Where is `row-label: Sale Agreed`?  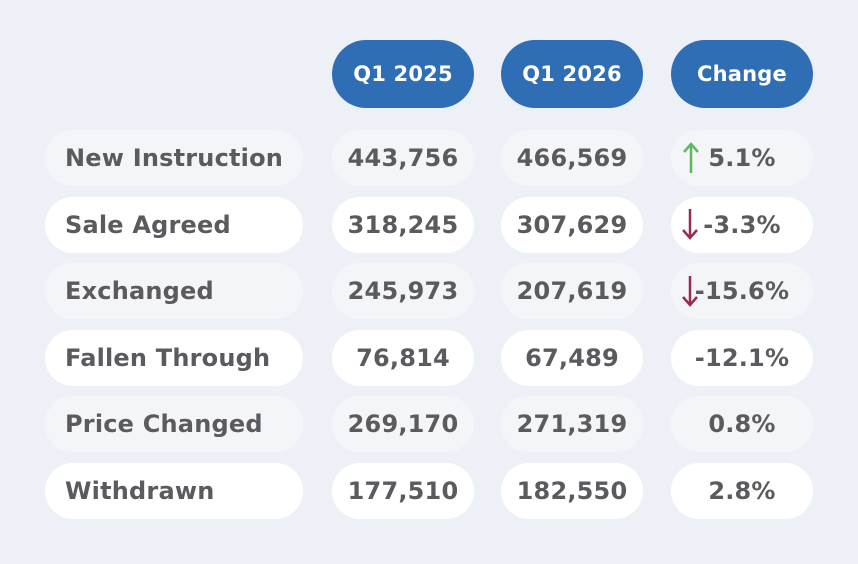 row-label: Sale Agreed is located at coordinates (174, 224).